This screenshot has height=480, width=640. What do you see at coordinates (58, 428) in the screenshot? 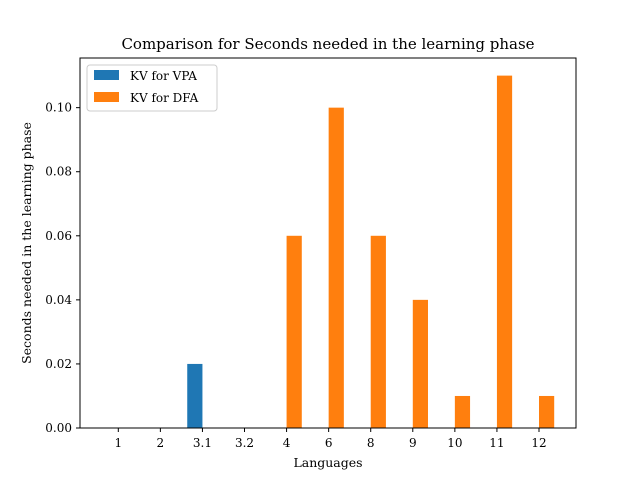
I see `y-tick-label: 0.00` at bounding box center [58, 428].